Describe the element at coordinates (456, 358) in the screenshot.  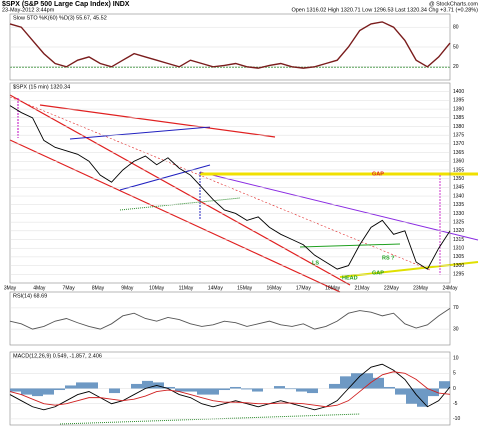
I see `y-tick-label: 10` at that location.